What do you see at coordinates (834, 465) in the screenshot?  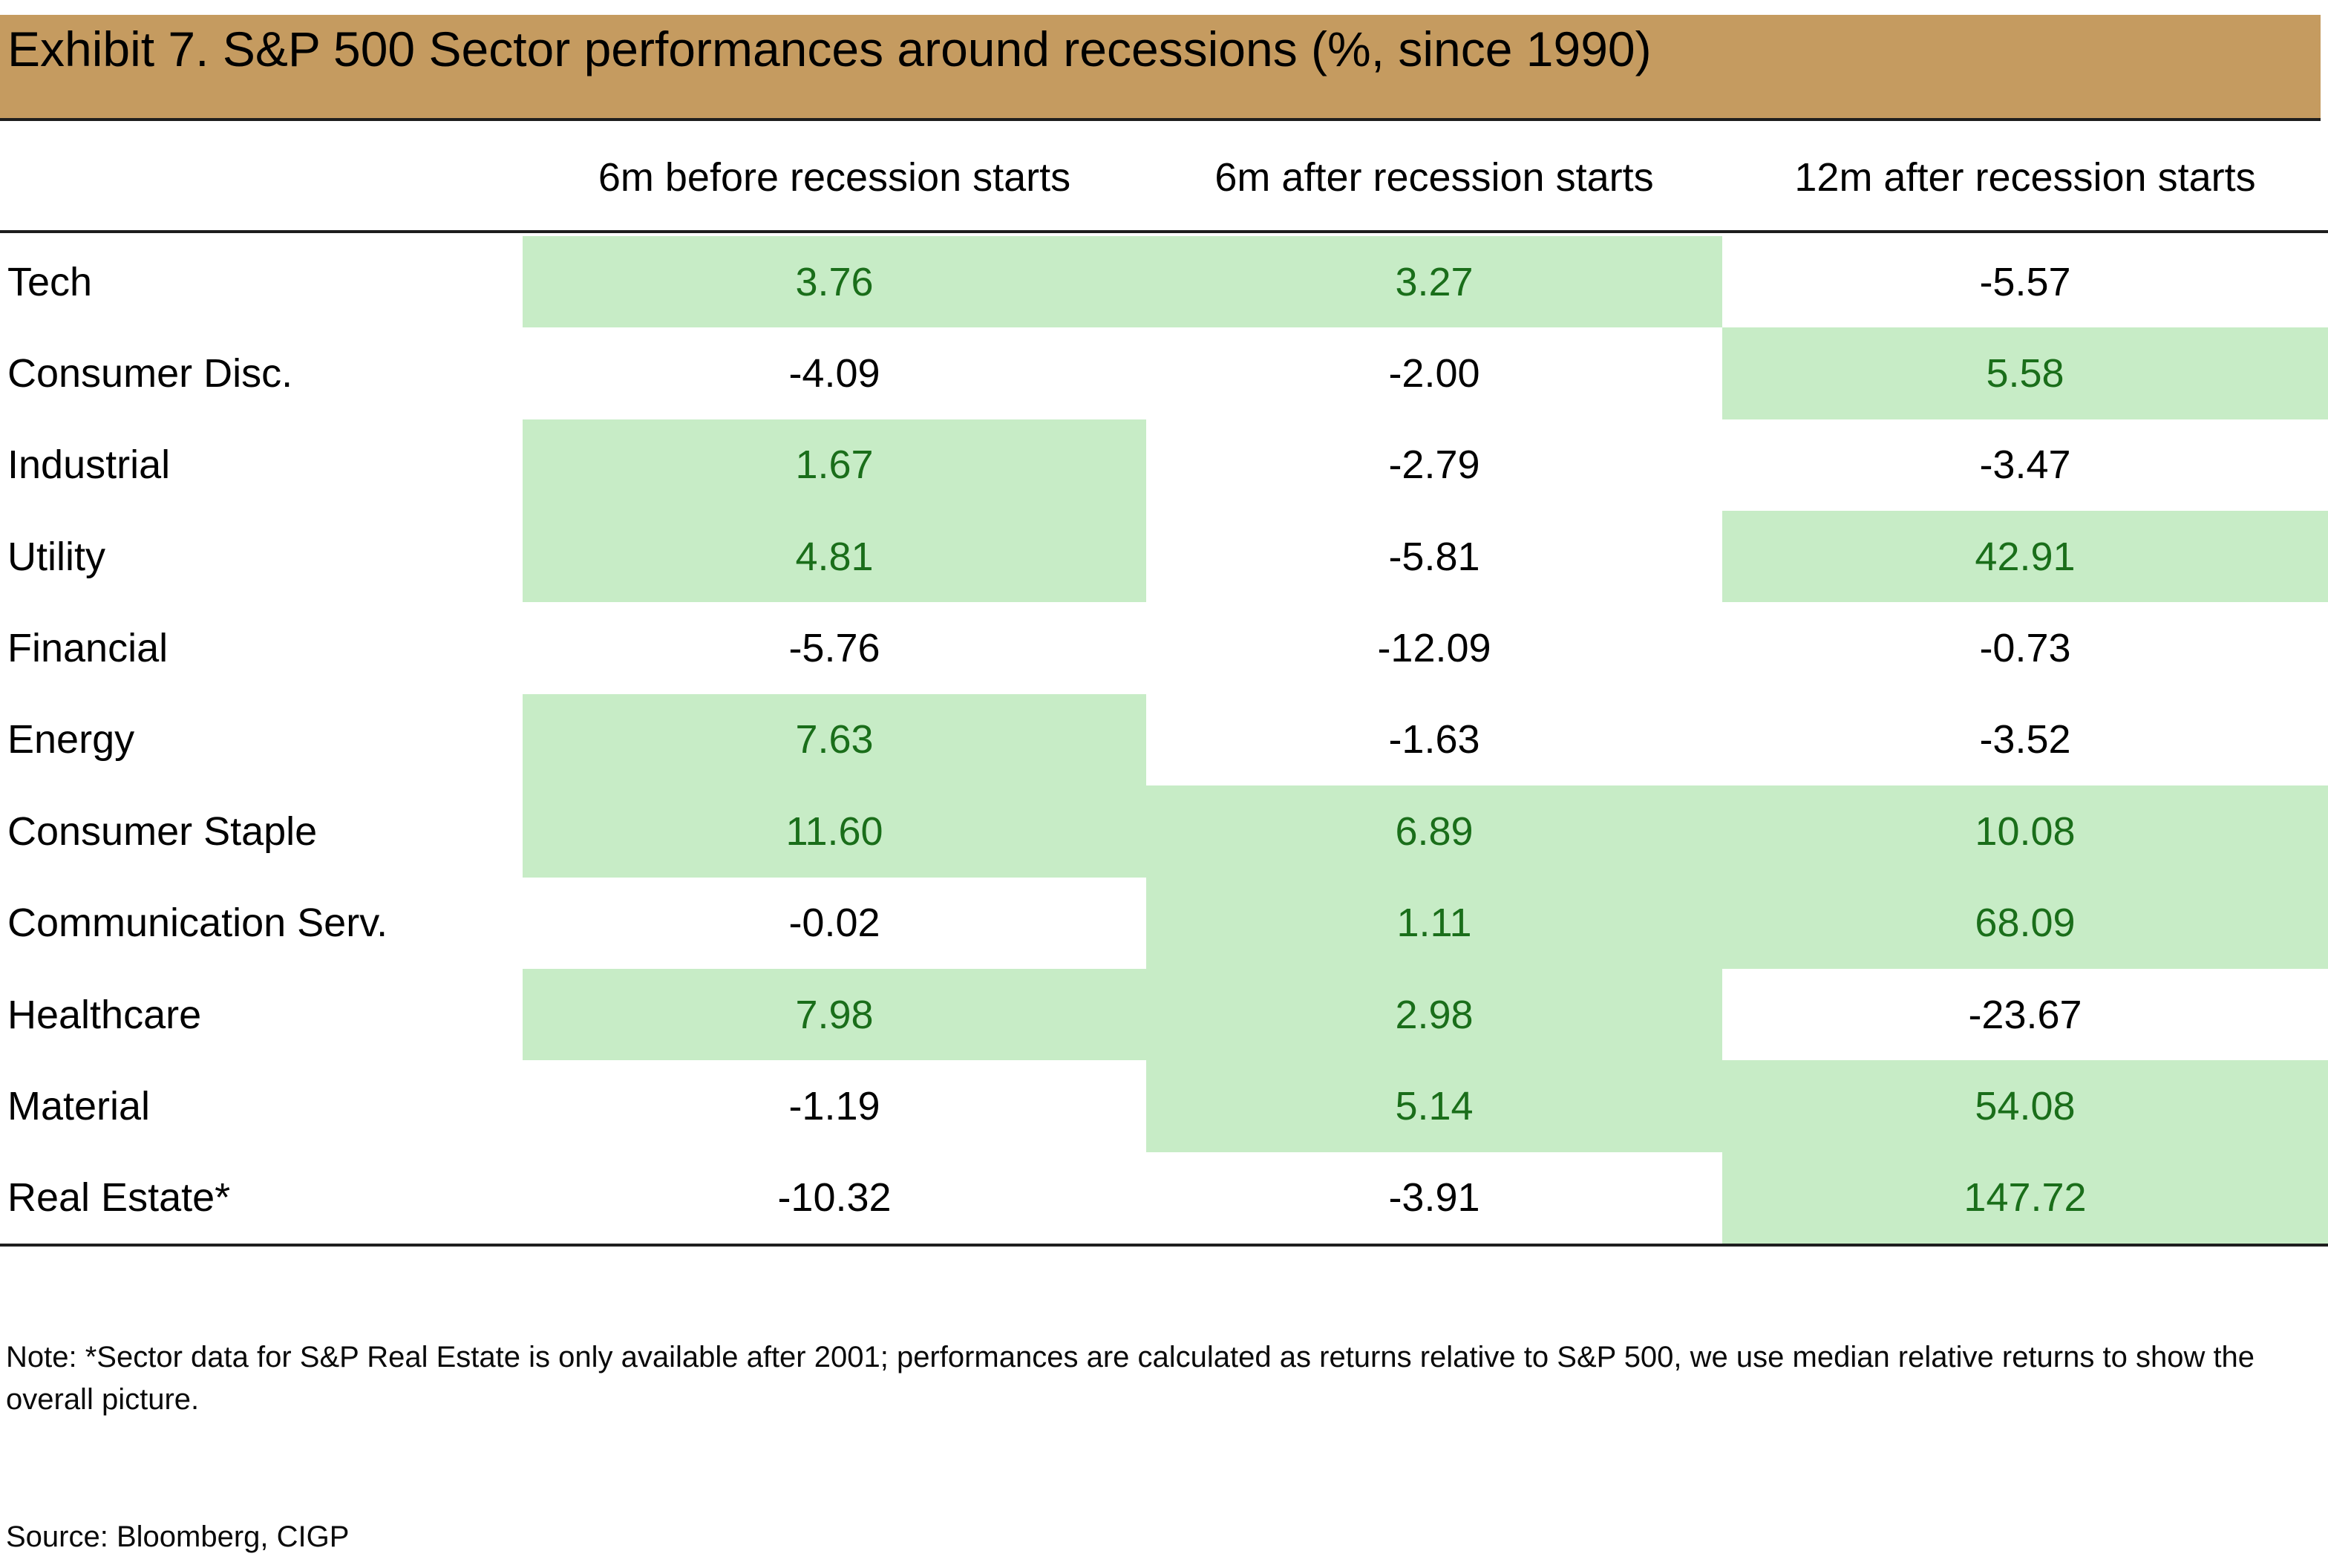 I see `value-cell: 1.67` at bounding box center [834, 465].